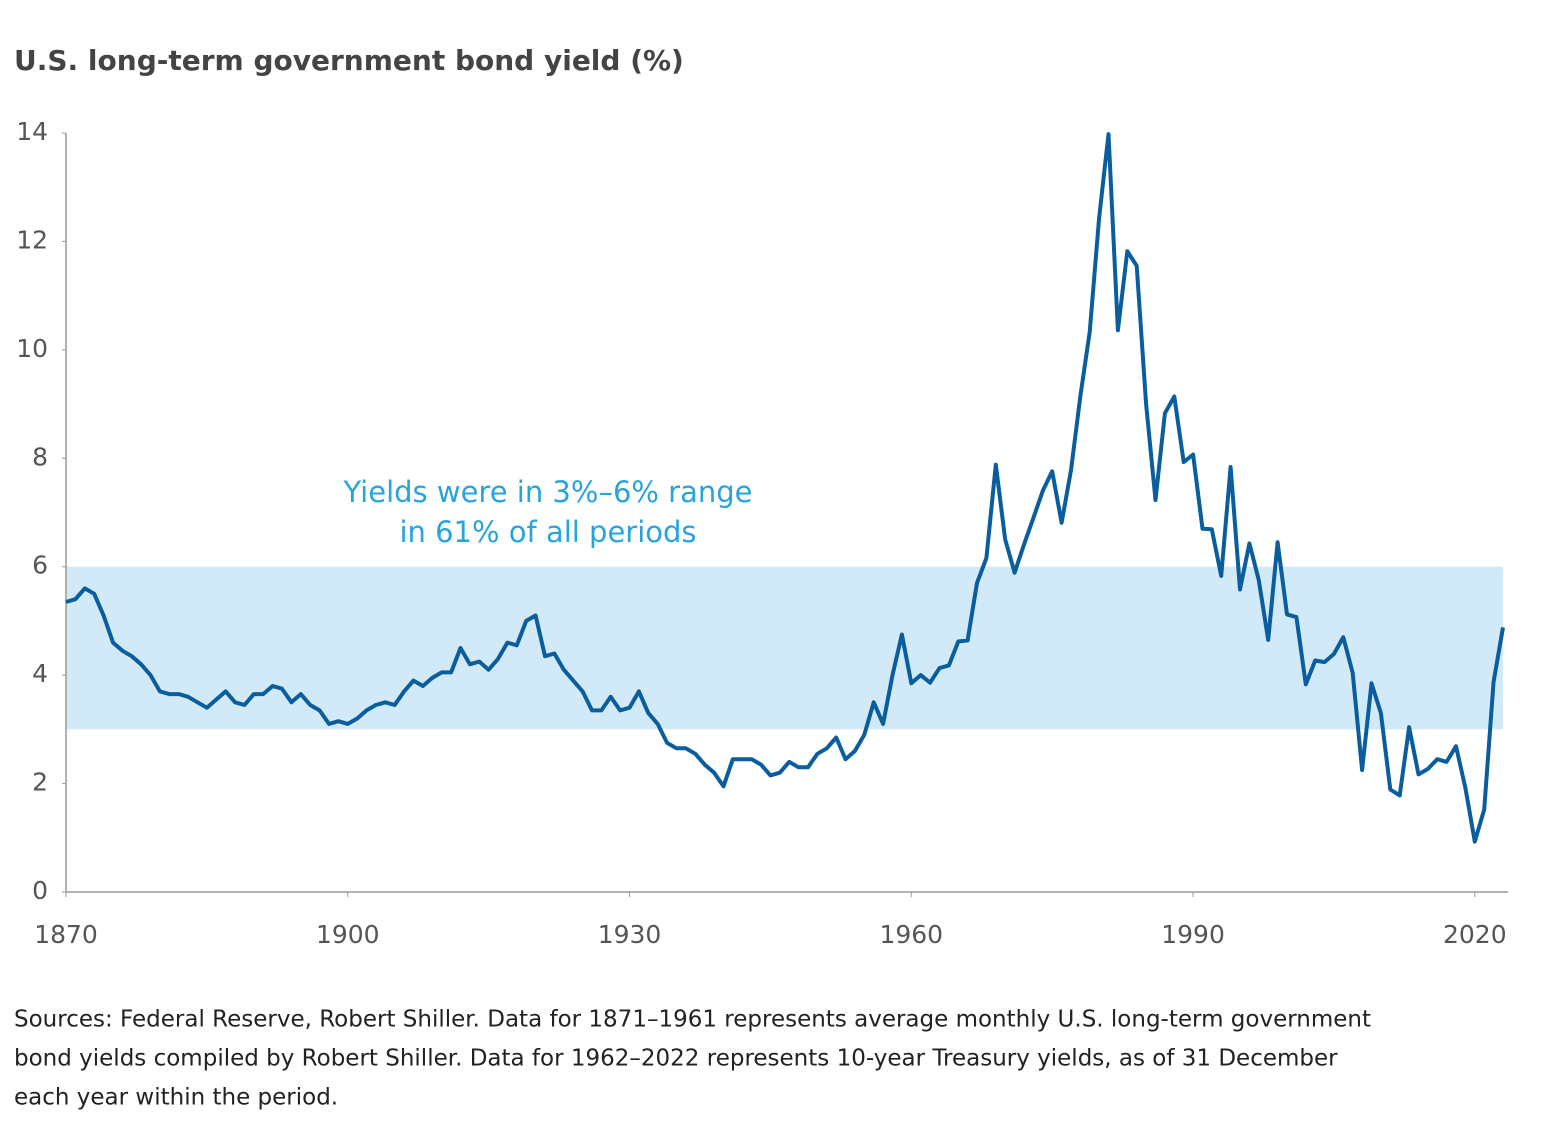 The height and width of the screenshot is (1134, 1546). I want to click on y-tick-label: 2, so click(40, 782).